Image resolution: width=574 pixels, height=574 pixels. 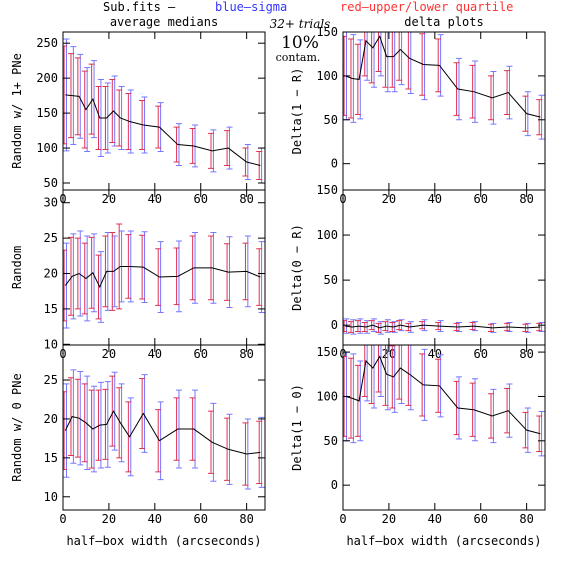 I want to click on y-axis-label: Random, so click(x=17, y=267).